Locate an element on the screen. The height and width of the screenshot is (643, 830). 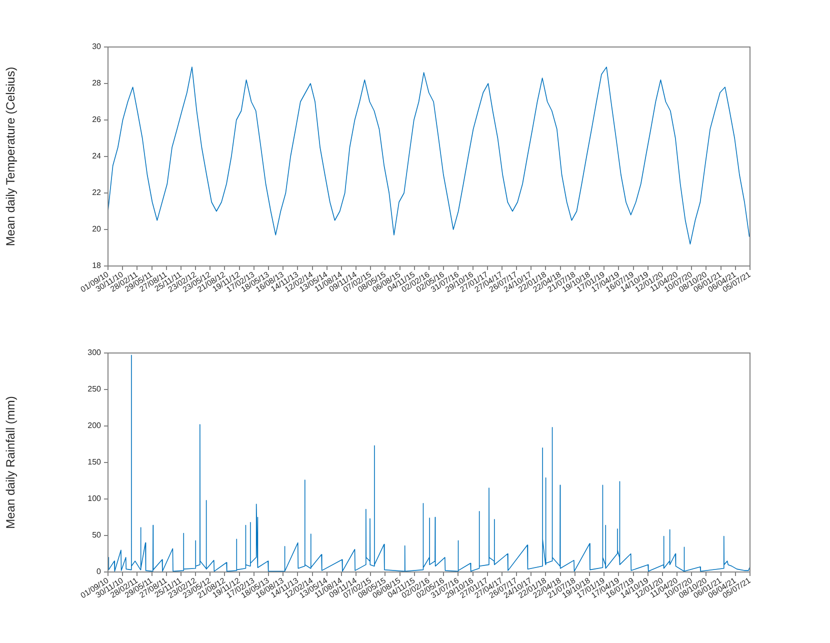
y-axis-title: Mean daily Temperature (Celsius) is located at coordinates (11, 156).